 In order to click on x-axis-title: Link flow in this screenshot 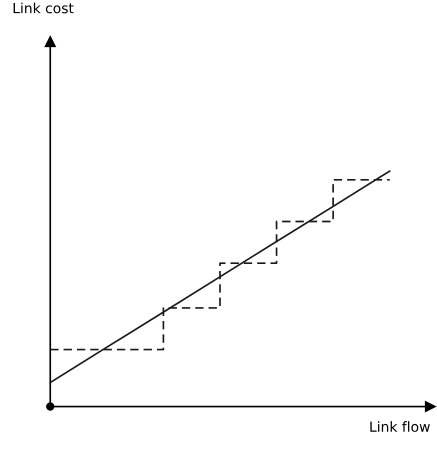, I will do `click(400, 426)`.